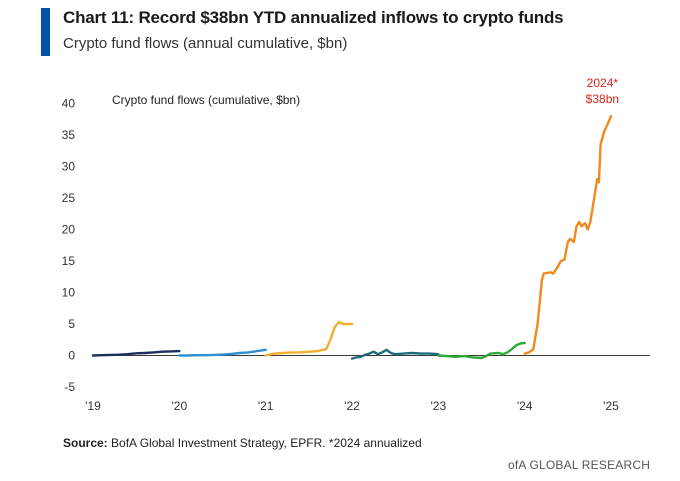 The width and height of the screenshot is (680, 481). Describe the element at coordinates (69, 135) in the screenshot. I see `y-tick-label: 35` at that location.